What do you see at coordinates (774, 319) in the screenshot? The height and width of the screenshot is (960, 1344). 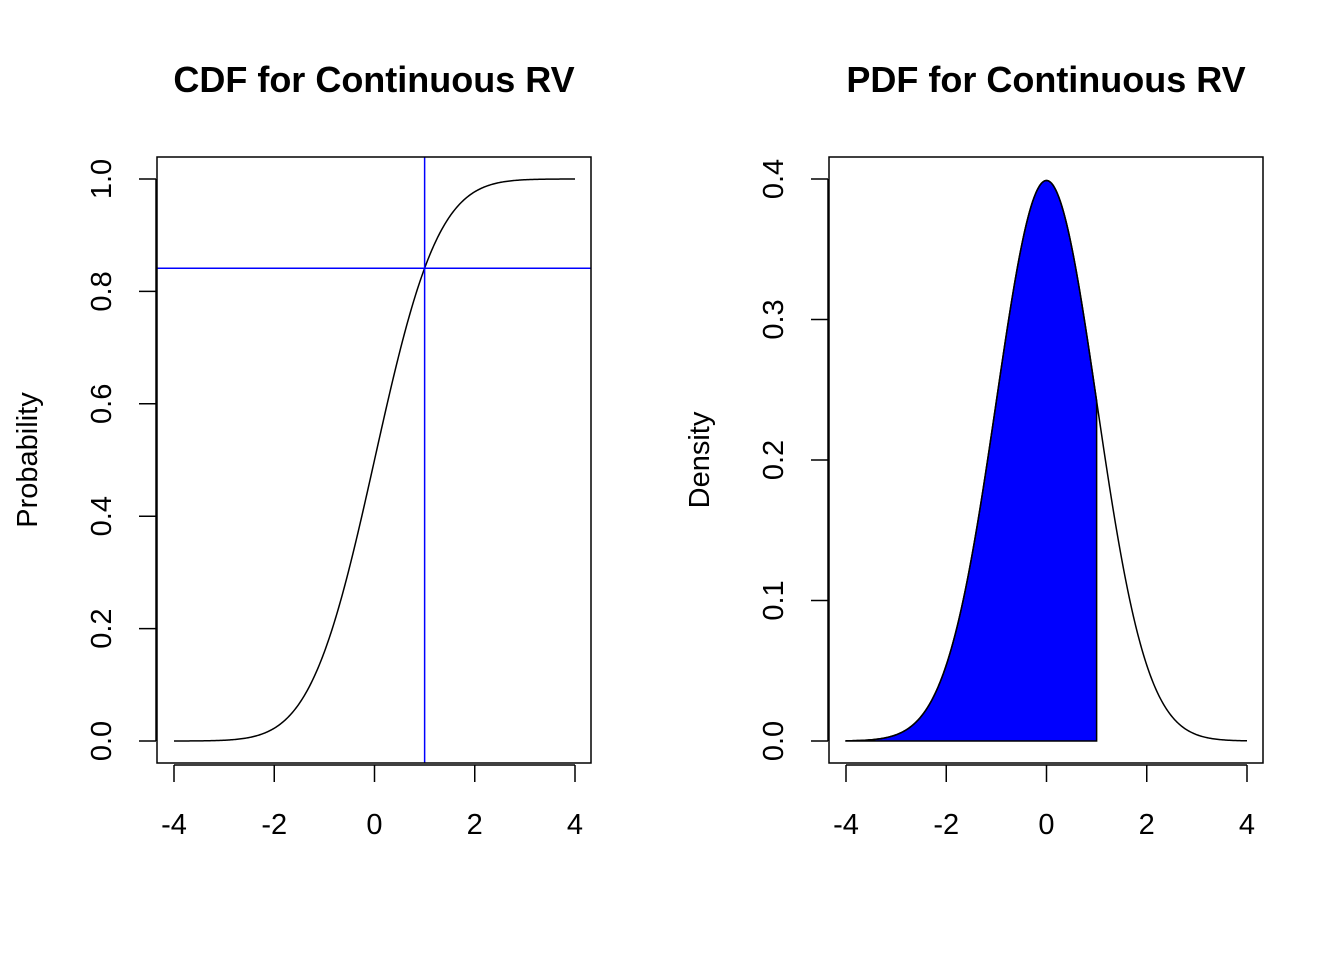 I see `y-tick-label: 0.3` at bounding box center [774, 319].